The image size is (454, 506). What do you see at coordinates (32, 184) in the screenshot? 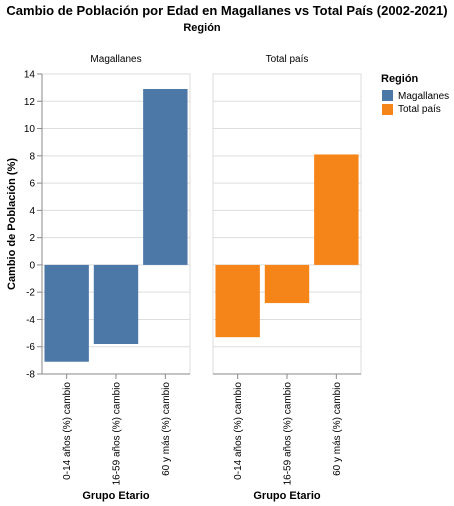
I see `y-tick-label: 6` at bounding box center [32, 184].